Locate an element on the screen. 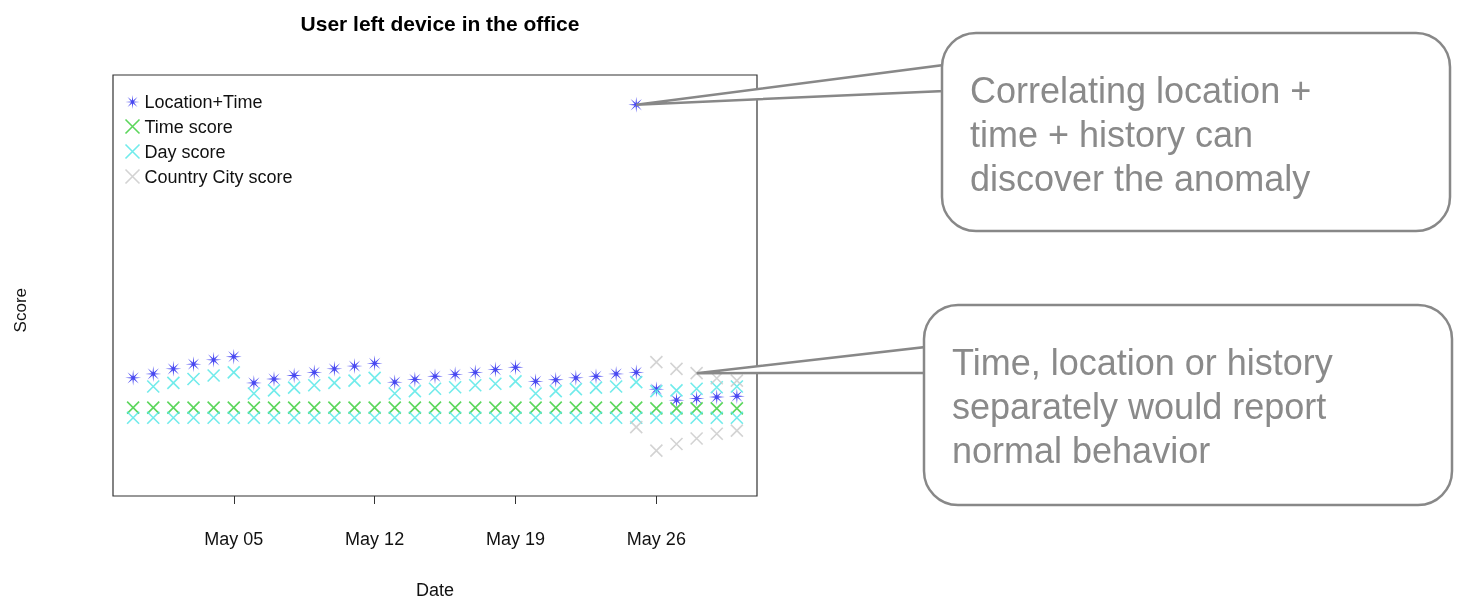 The image size is (1458, 604). legend-label: Location+Time is located at coordinates (203, 102).